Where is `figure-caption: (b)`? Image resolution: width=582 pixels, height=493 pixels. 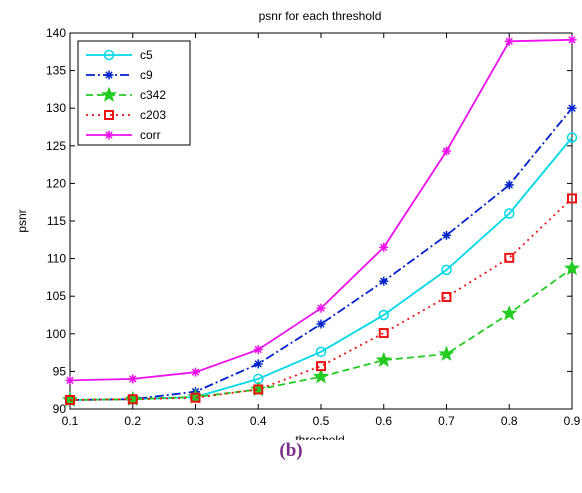
figure-caption: (b) is located at coordinates (291, 450).